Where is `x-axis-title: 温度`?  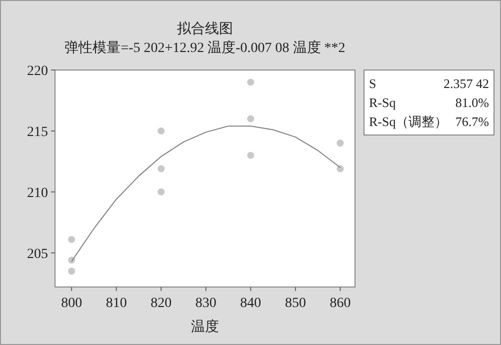
x-axis-title: 温度 is located at coordinates (205, 327).